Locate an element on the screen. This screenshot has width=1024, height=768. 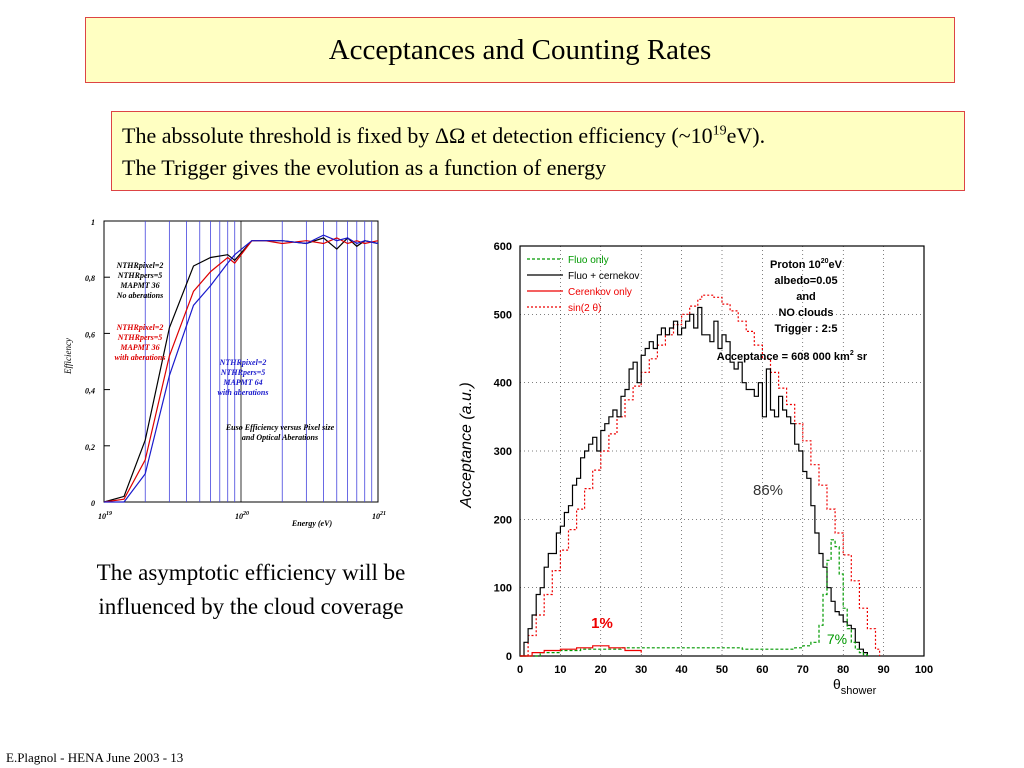
x-tick-label: 10 is located at coordinates (560, 670).